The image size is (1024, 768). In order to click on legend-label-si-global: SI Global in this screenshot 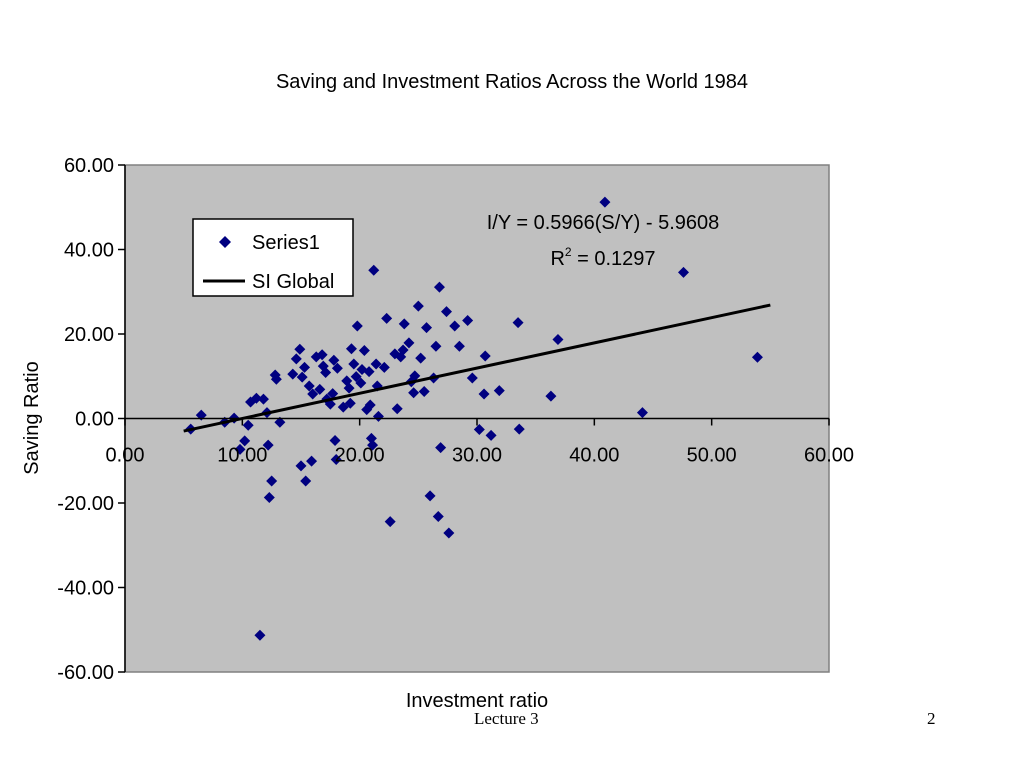, I will do `click(293, 282)`.